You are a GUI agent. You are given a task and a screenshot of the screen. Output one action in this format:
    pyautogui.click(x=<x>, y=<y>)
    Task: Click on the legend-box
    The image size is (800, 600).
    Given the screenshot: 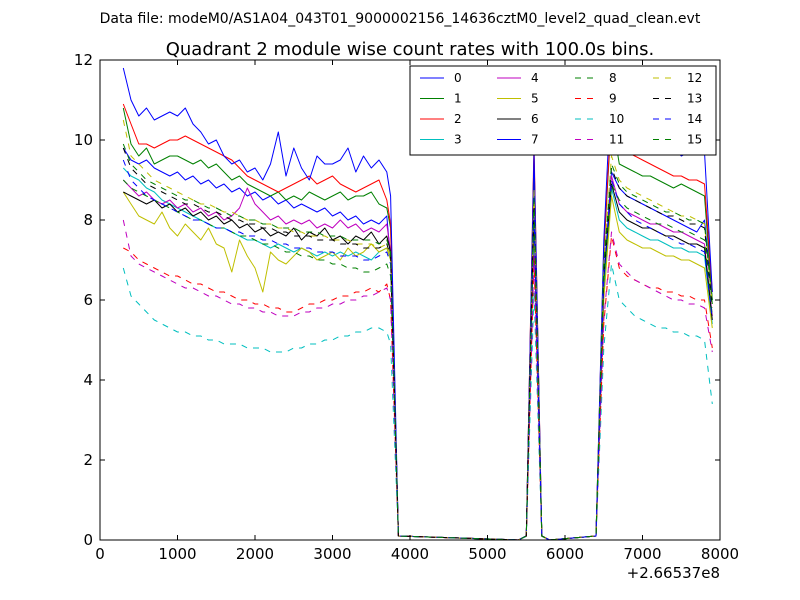 What is the action you would take?
    pyautogui.click(x=563, y=110)
    